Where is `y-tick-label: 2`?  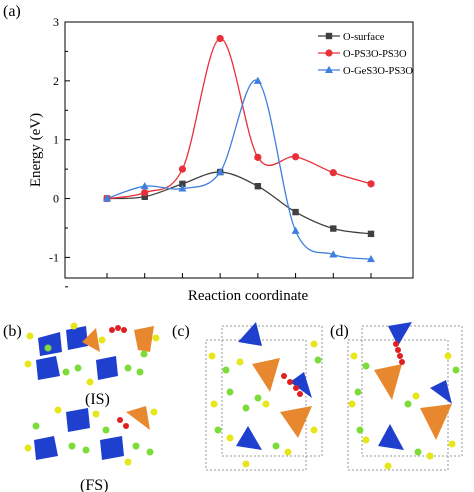 y-tick-label: 2 is located at coordinates (56, 81).